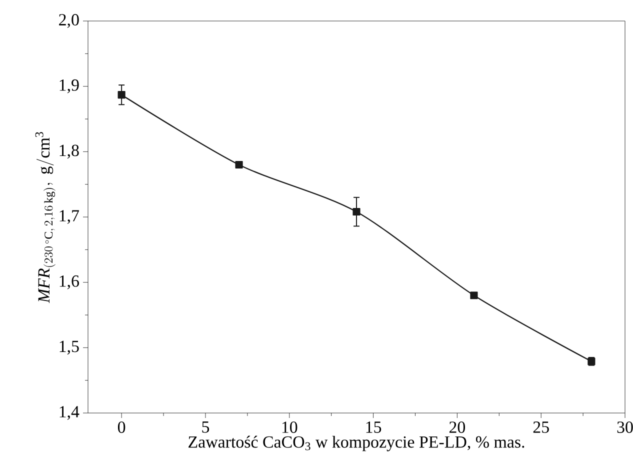 The image size is (633, 475). Describe the element at coordinates (70, 413) in the screenshot. I see `y-tick-label: 1,4` at that location.